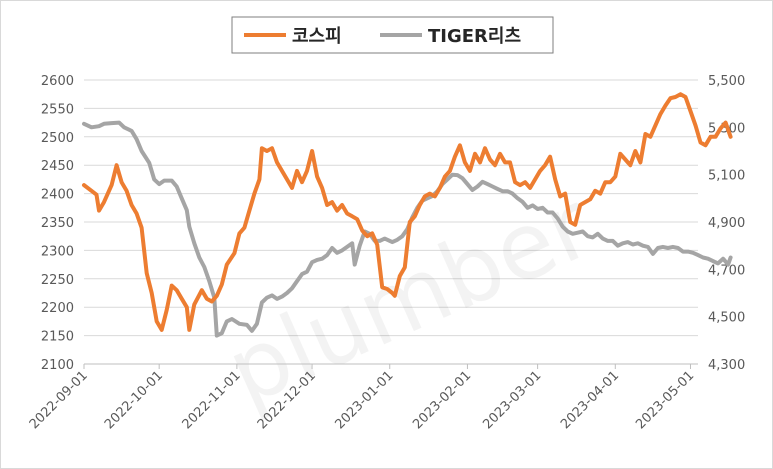 The height and width of the screenshot is (469, 773). I want to click on legend: 코스피 TIGER리츠, so click(392, 35).